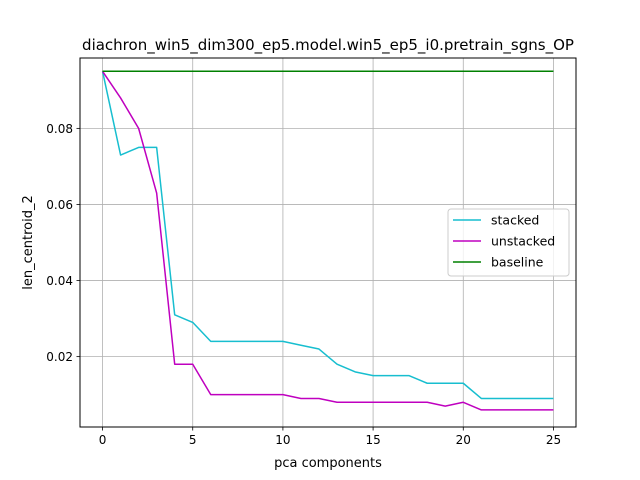 The image size is (640, 480). I want to click on y-tick-label: 0.06, so click(59, 205).